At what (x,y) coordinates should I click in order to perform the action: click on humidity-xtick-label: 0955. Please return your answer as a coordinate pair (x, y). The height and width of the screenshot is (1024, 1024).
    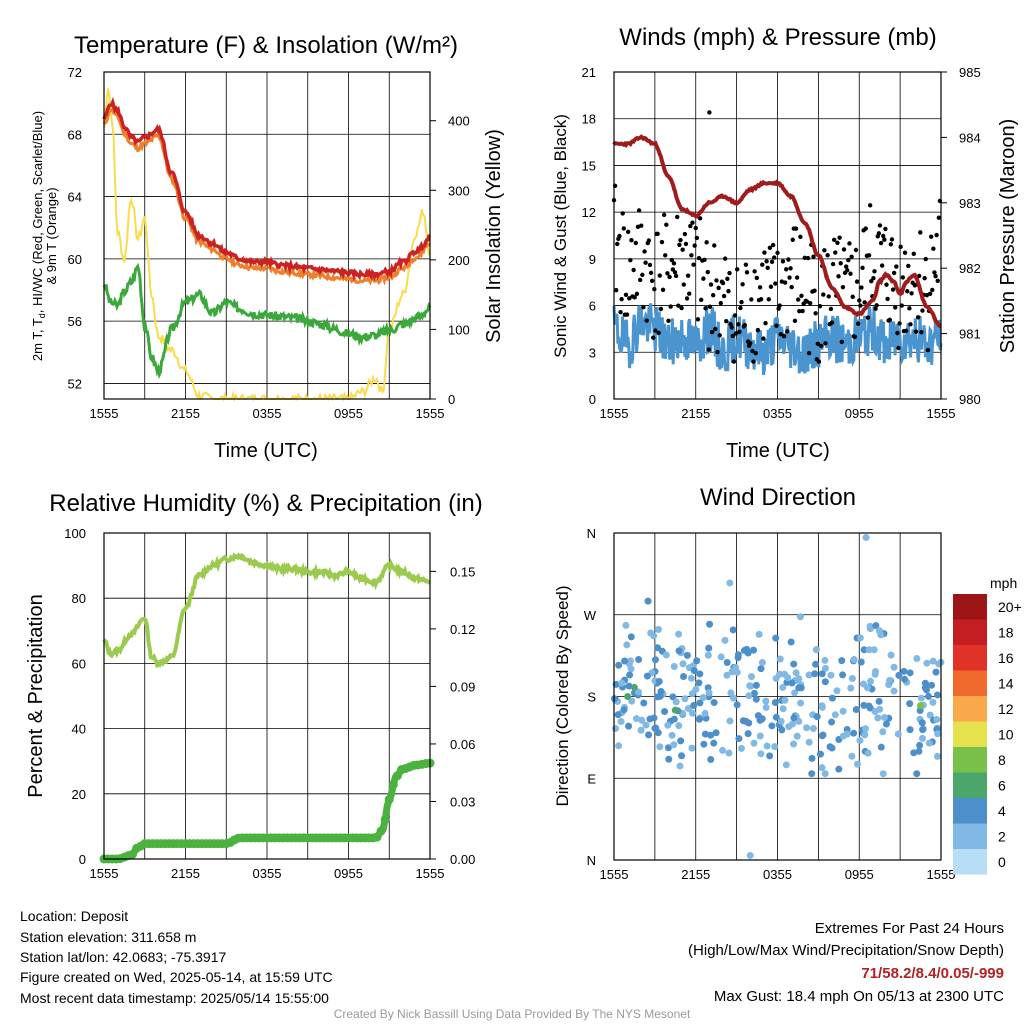
    Looking at the image, I should click on (348, 873).